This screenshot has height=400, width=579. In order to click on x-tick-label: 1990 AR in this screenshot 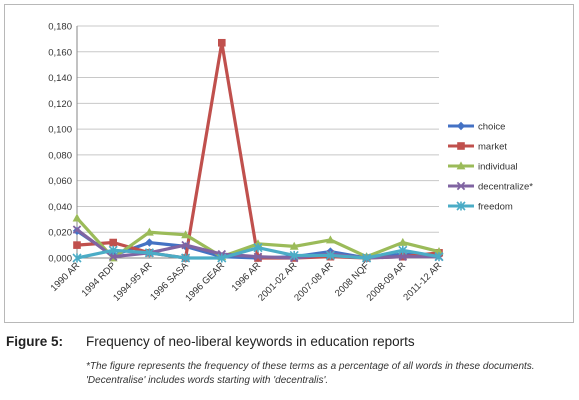, I will do `click(66, 277)`.